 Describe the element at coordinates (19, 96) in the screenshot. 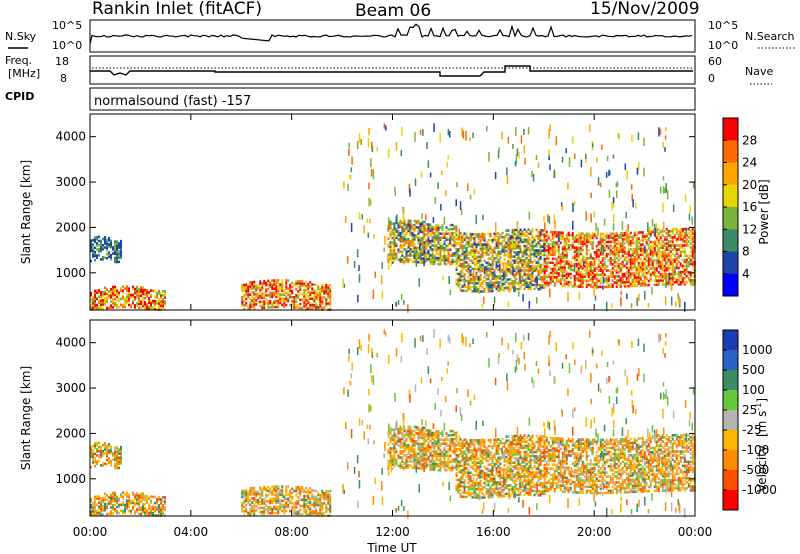

I see `cpid-label: CPID` at that location.